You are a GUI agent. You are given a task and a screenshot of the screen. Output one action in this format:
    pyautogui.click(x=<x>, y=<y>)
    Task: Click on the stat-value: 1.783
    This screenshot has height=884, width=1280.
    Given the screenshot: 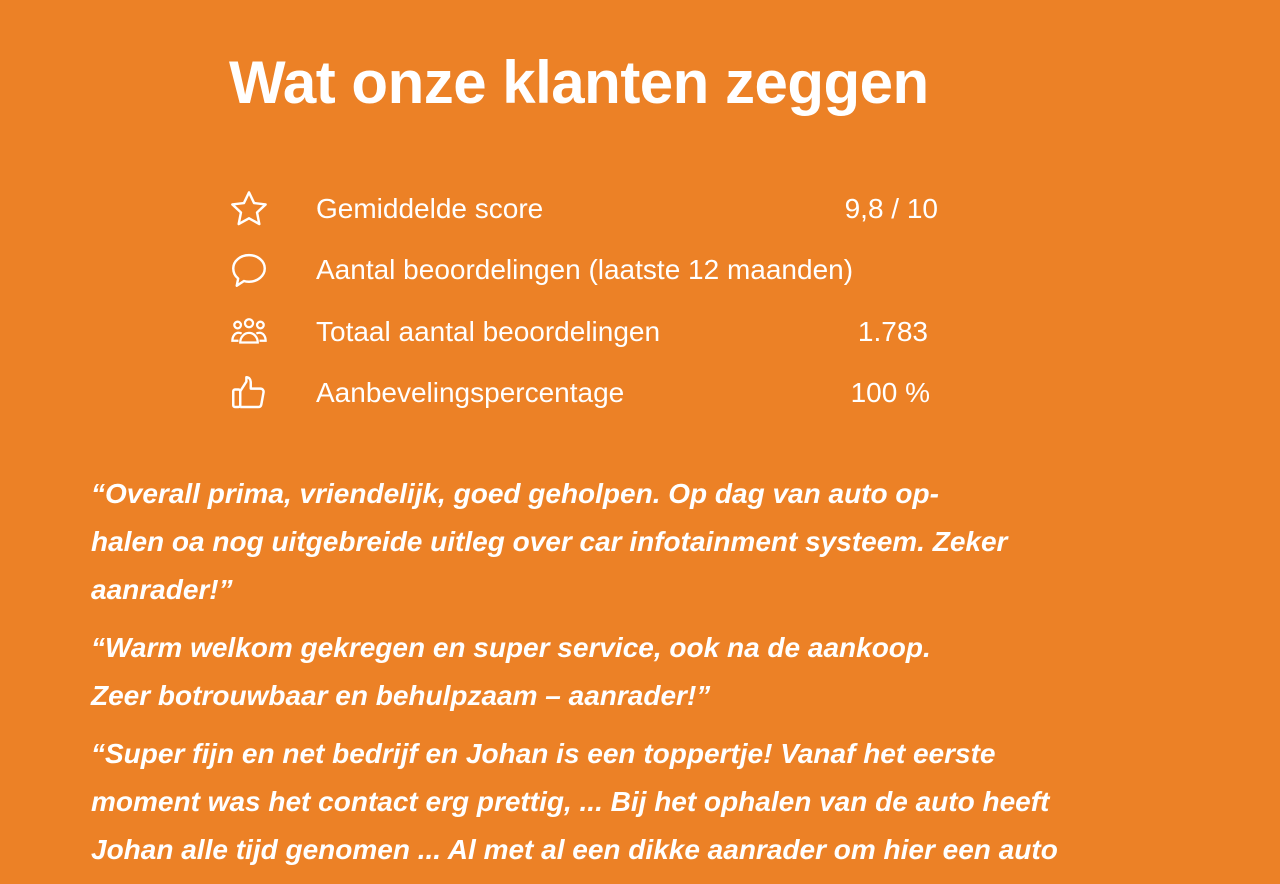 What is the action you would take?
    pyautogui.click(x=892, y=331)
    